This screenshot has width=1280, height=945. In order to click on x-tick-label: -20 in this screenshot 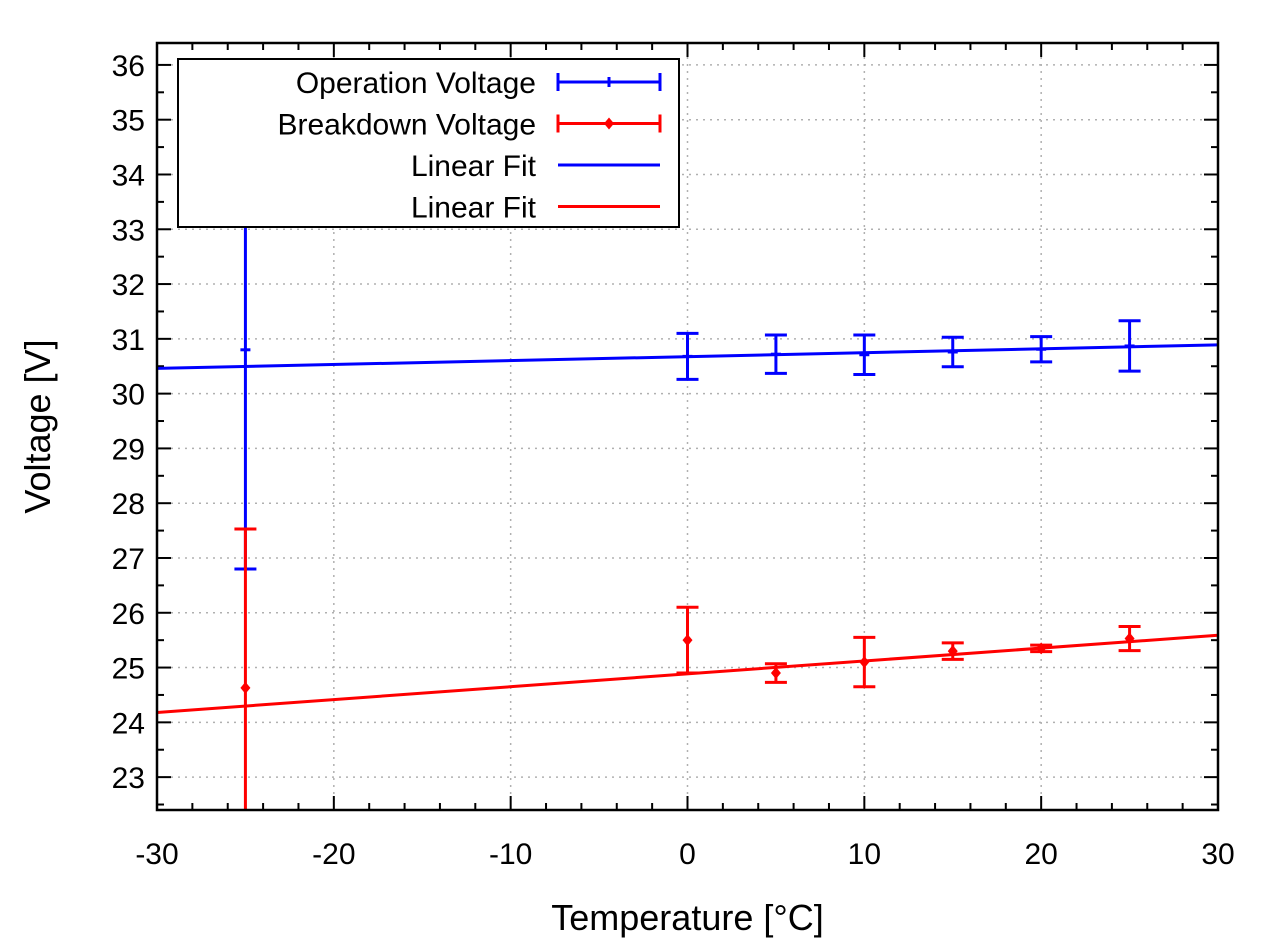, I will do `click(333, 854)`.